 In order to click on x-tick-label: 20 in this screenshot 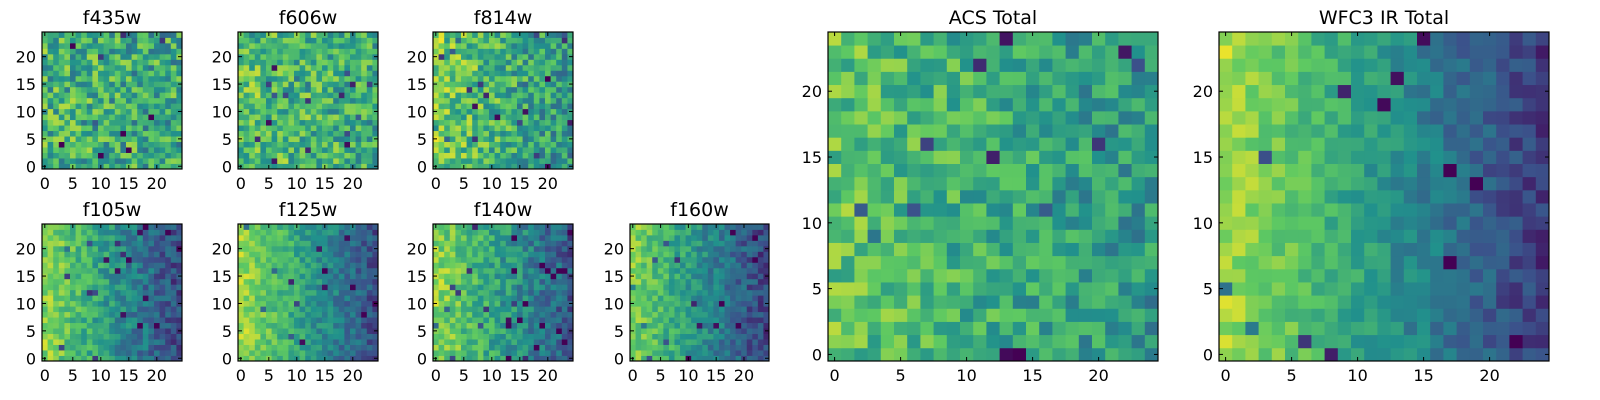, I will do `click(353, 375)`.